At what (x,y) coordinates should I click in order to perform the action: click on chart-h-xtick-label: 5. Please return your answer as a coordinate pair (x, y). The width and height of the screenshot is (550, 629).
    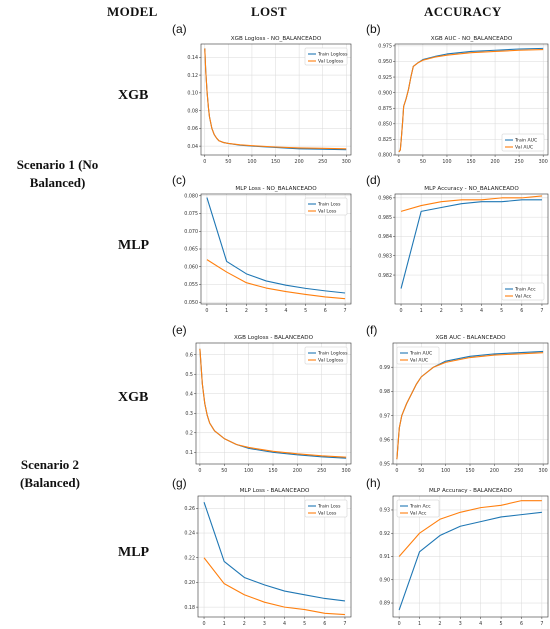
    Looking at the image, I should click on (501, 624).